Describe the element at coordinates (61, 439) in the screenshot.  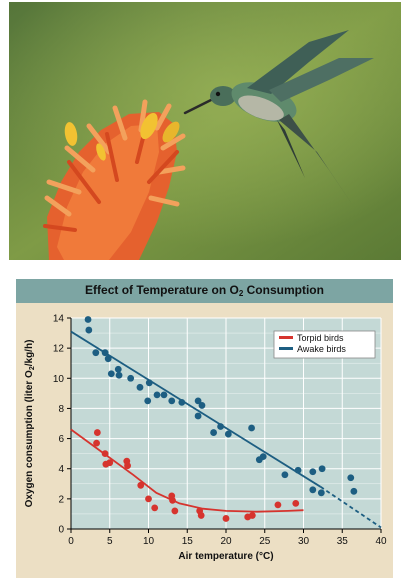
I see `y-tick-label: 6` at that location.